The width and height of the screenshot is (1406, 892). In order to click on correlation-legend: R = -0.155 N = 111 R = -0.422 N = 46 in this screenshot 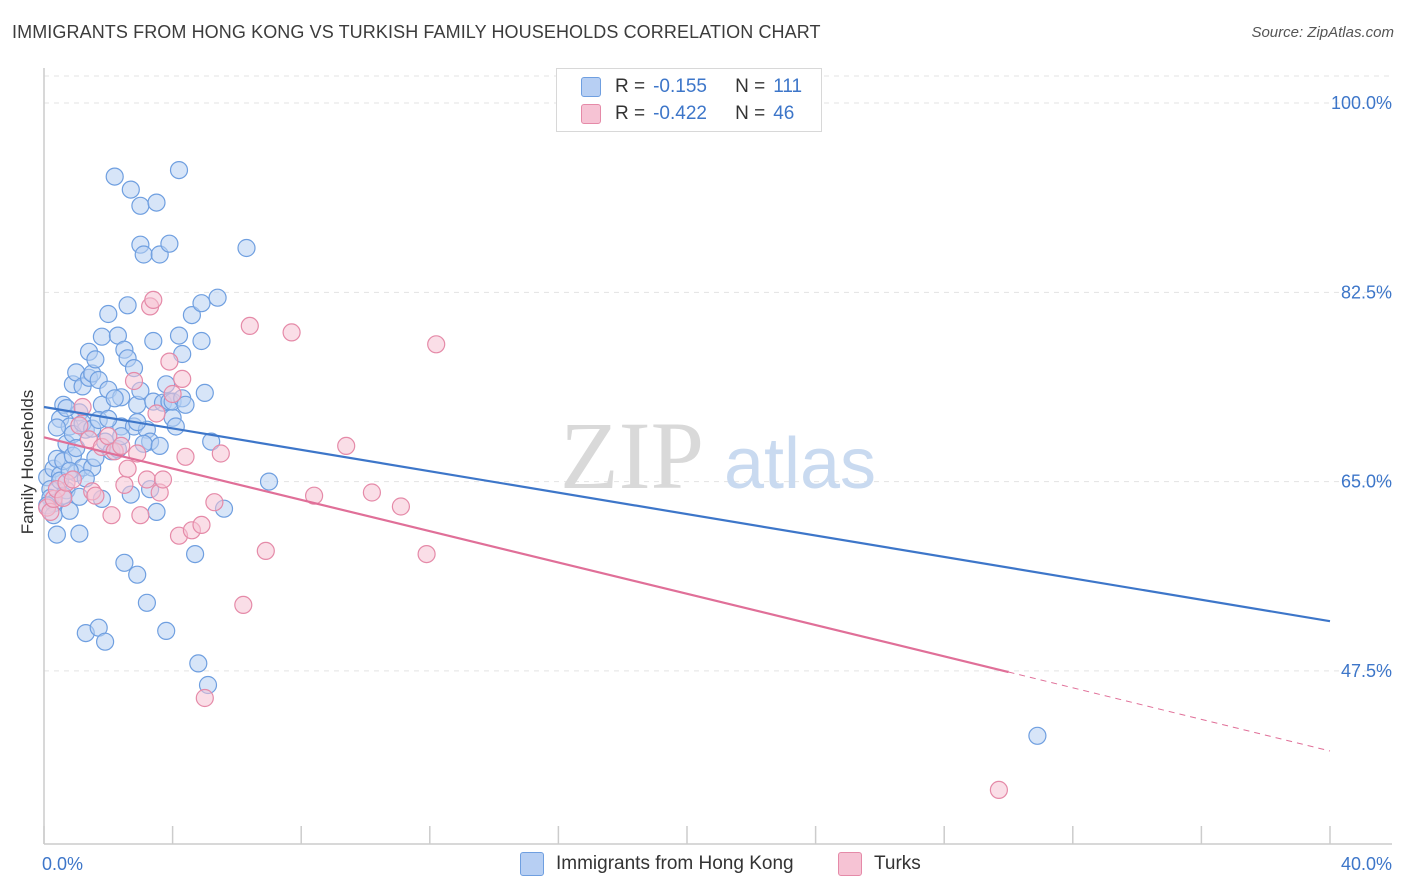, I will do `click(689, 100)`.